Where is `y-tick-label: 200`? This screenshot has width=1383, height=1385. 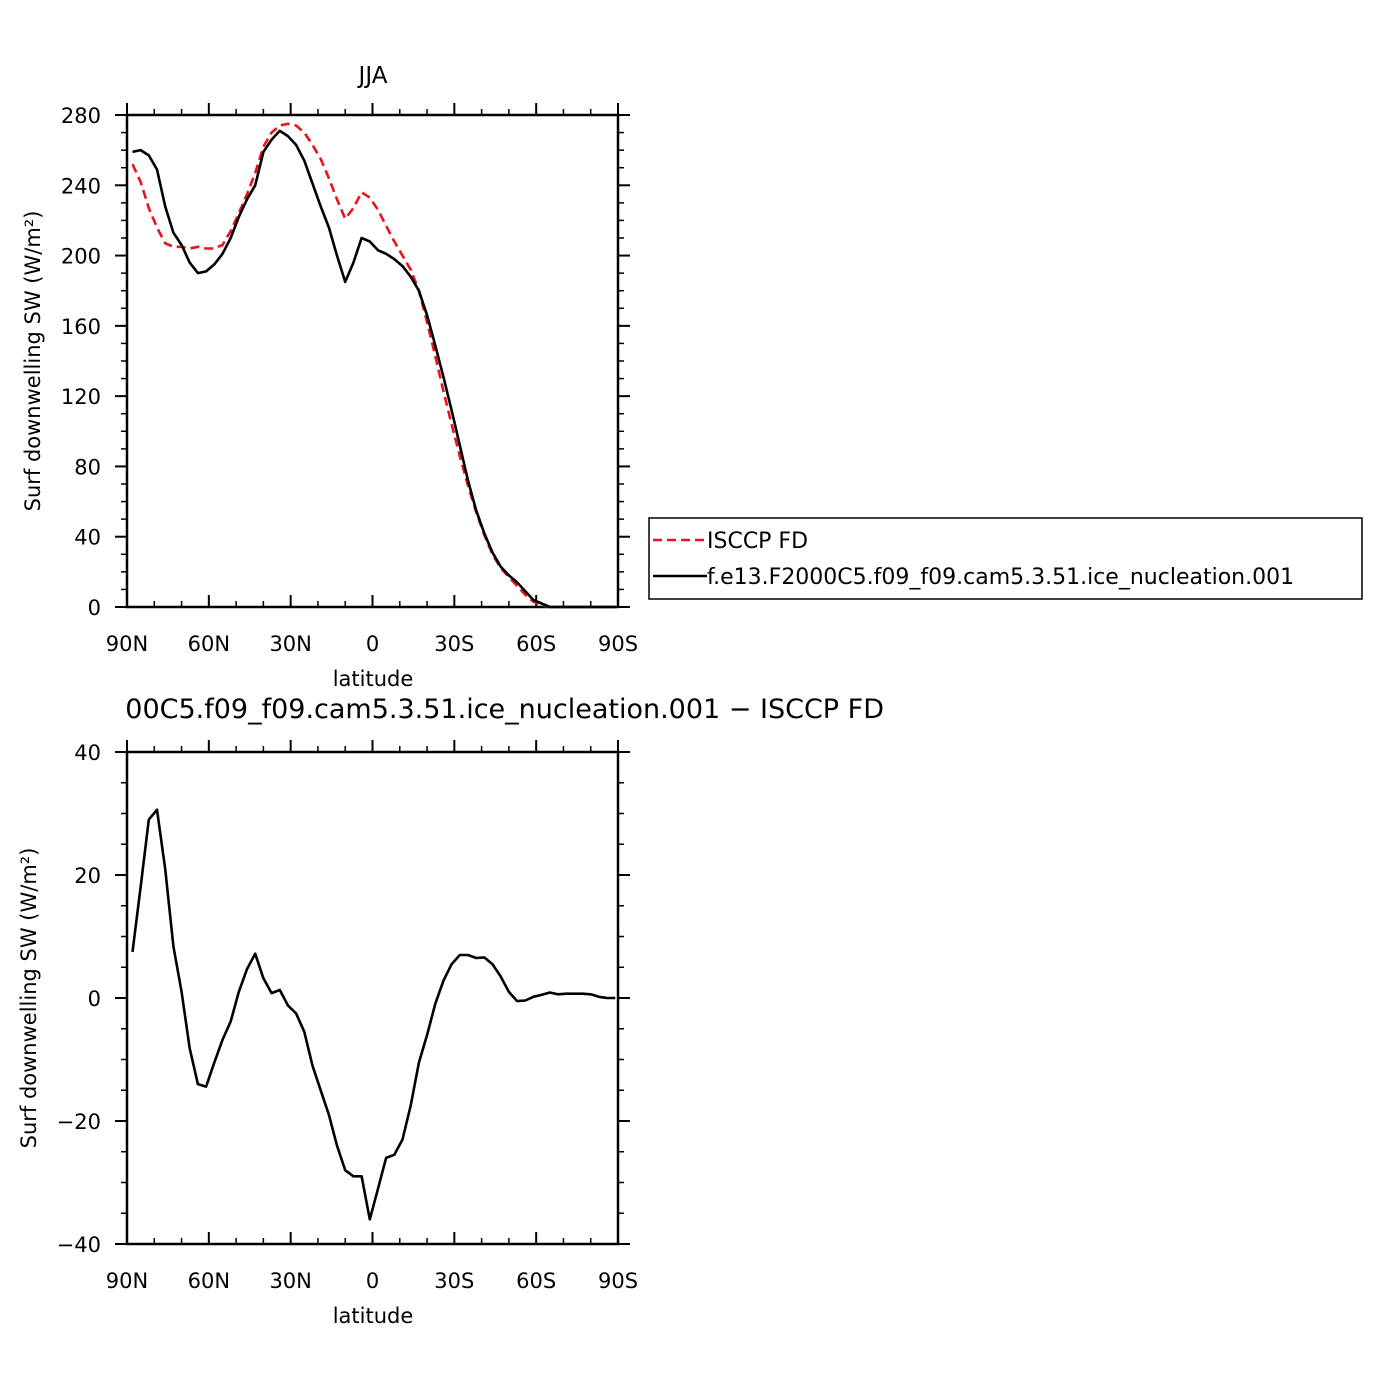 y-tick-label: 200 is located at coordinates (81, 257).